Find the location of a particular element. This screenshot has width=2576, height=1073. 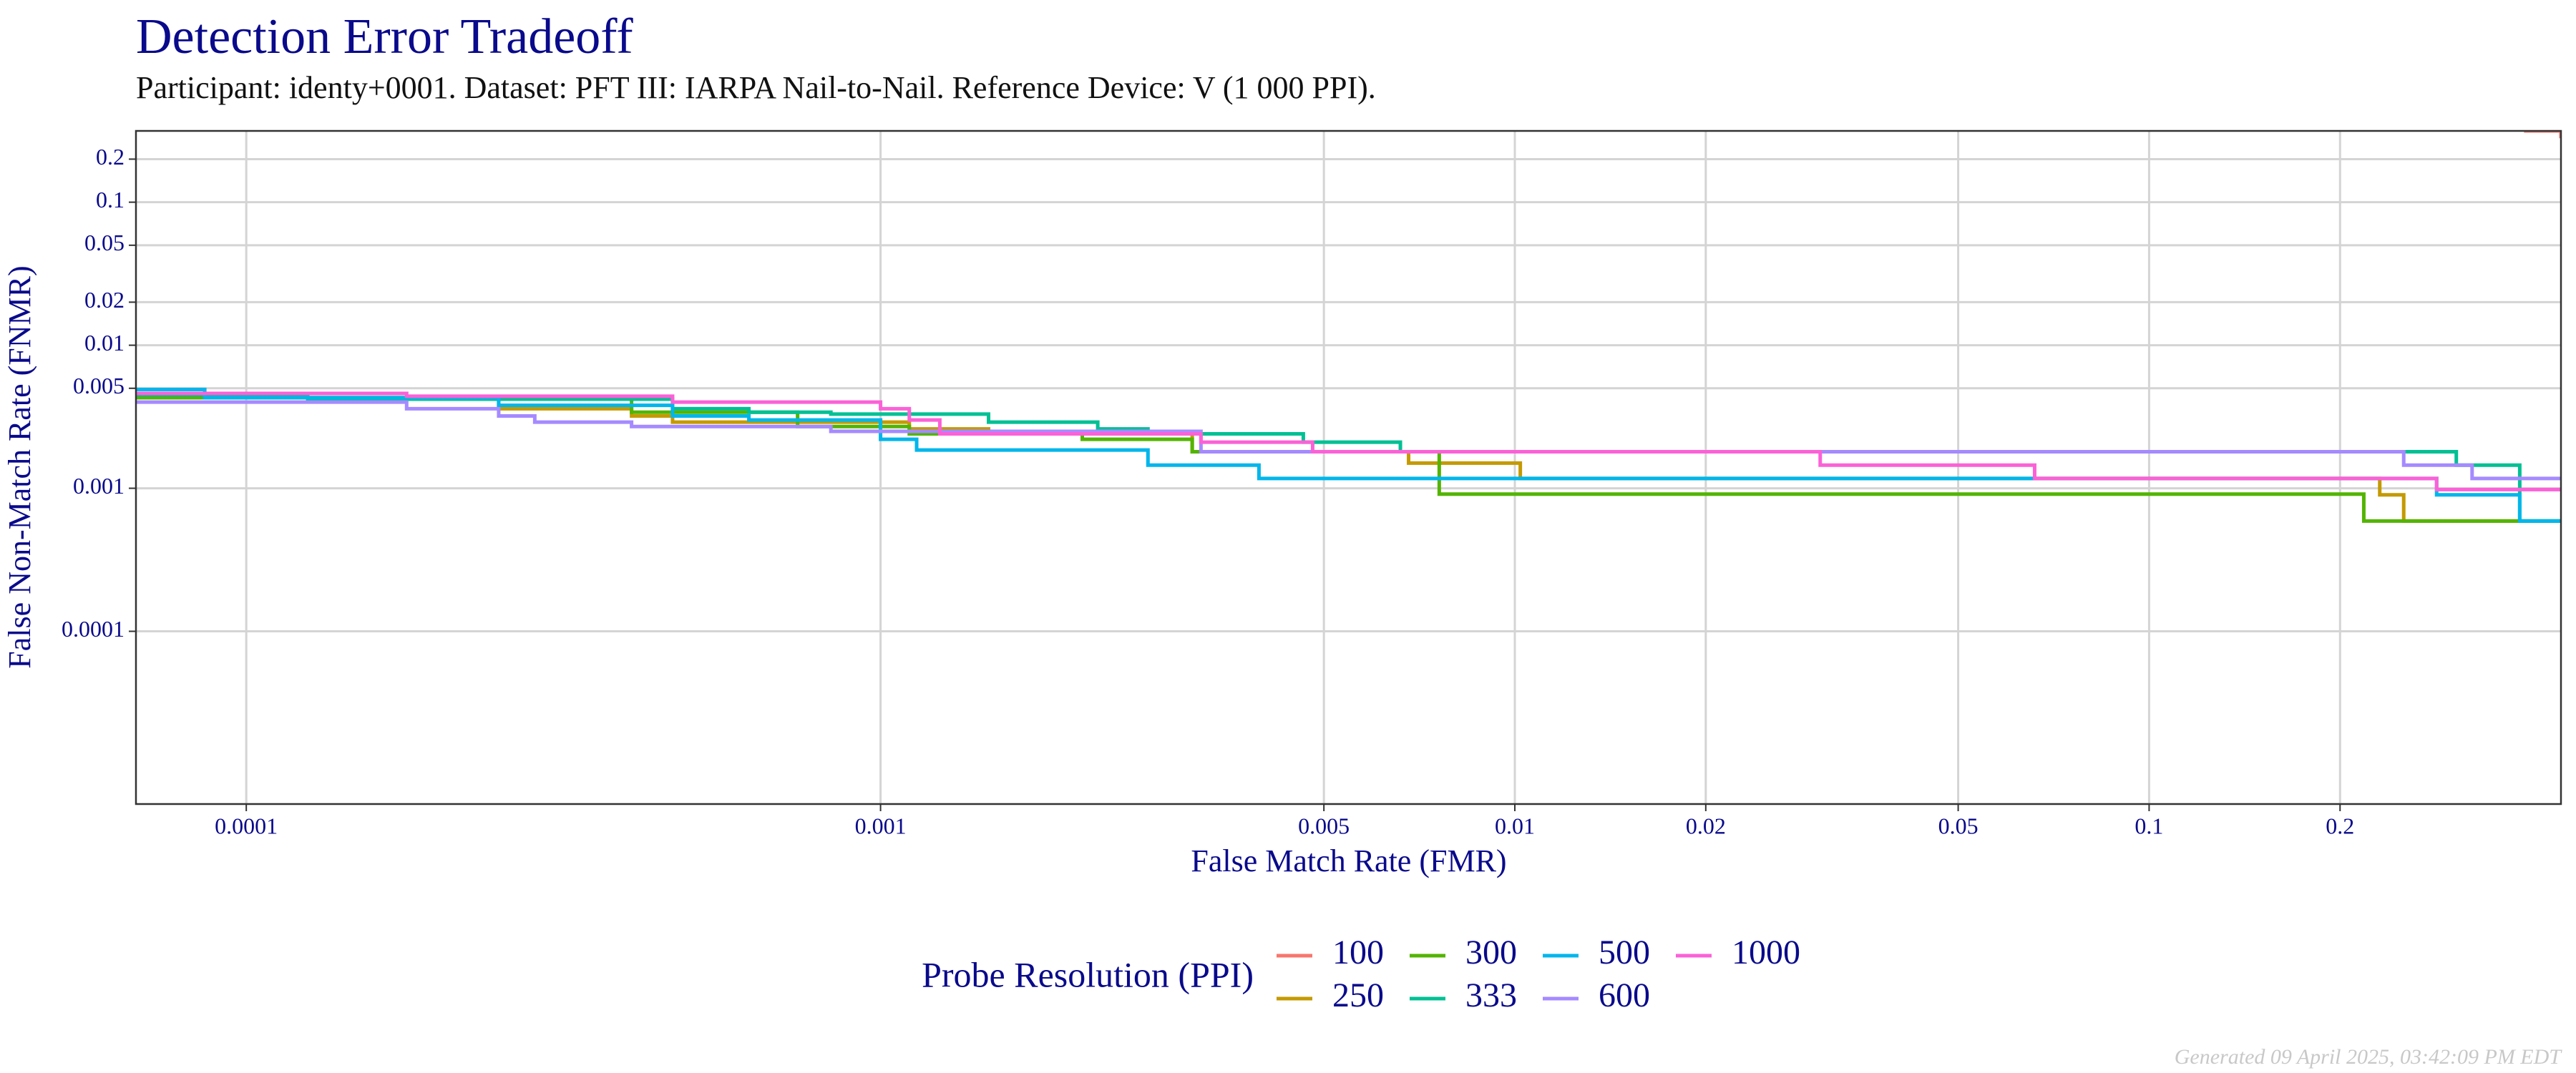

legend-label: 250 is located at coordinates (1358, 995).